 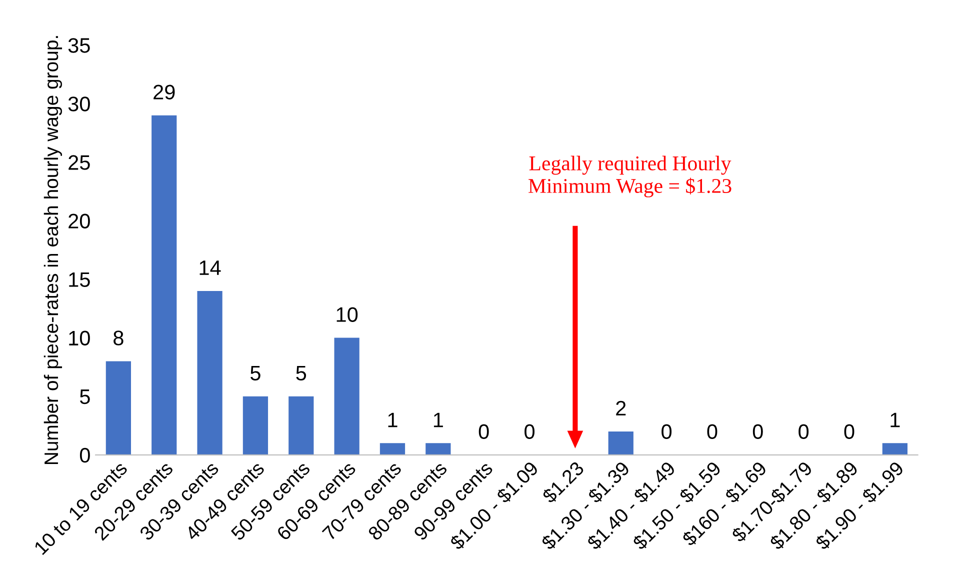 I want to click on data-label: 10, so click(x=347, y=314).